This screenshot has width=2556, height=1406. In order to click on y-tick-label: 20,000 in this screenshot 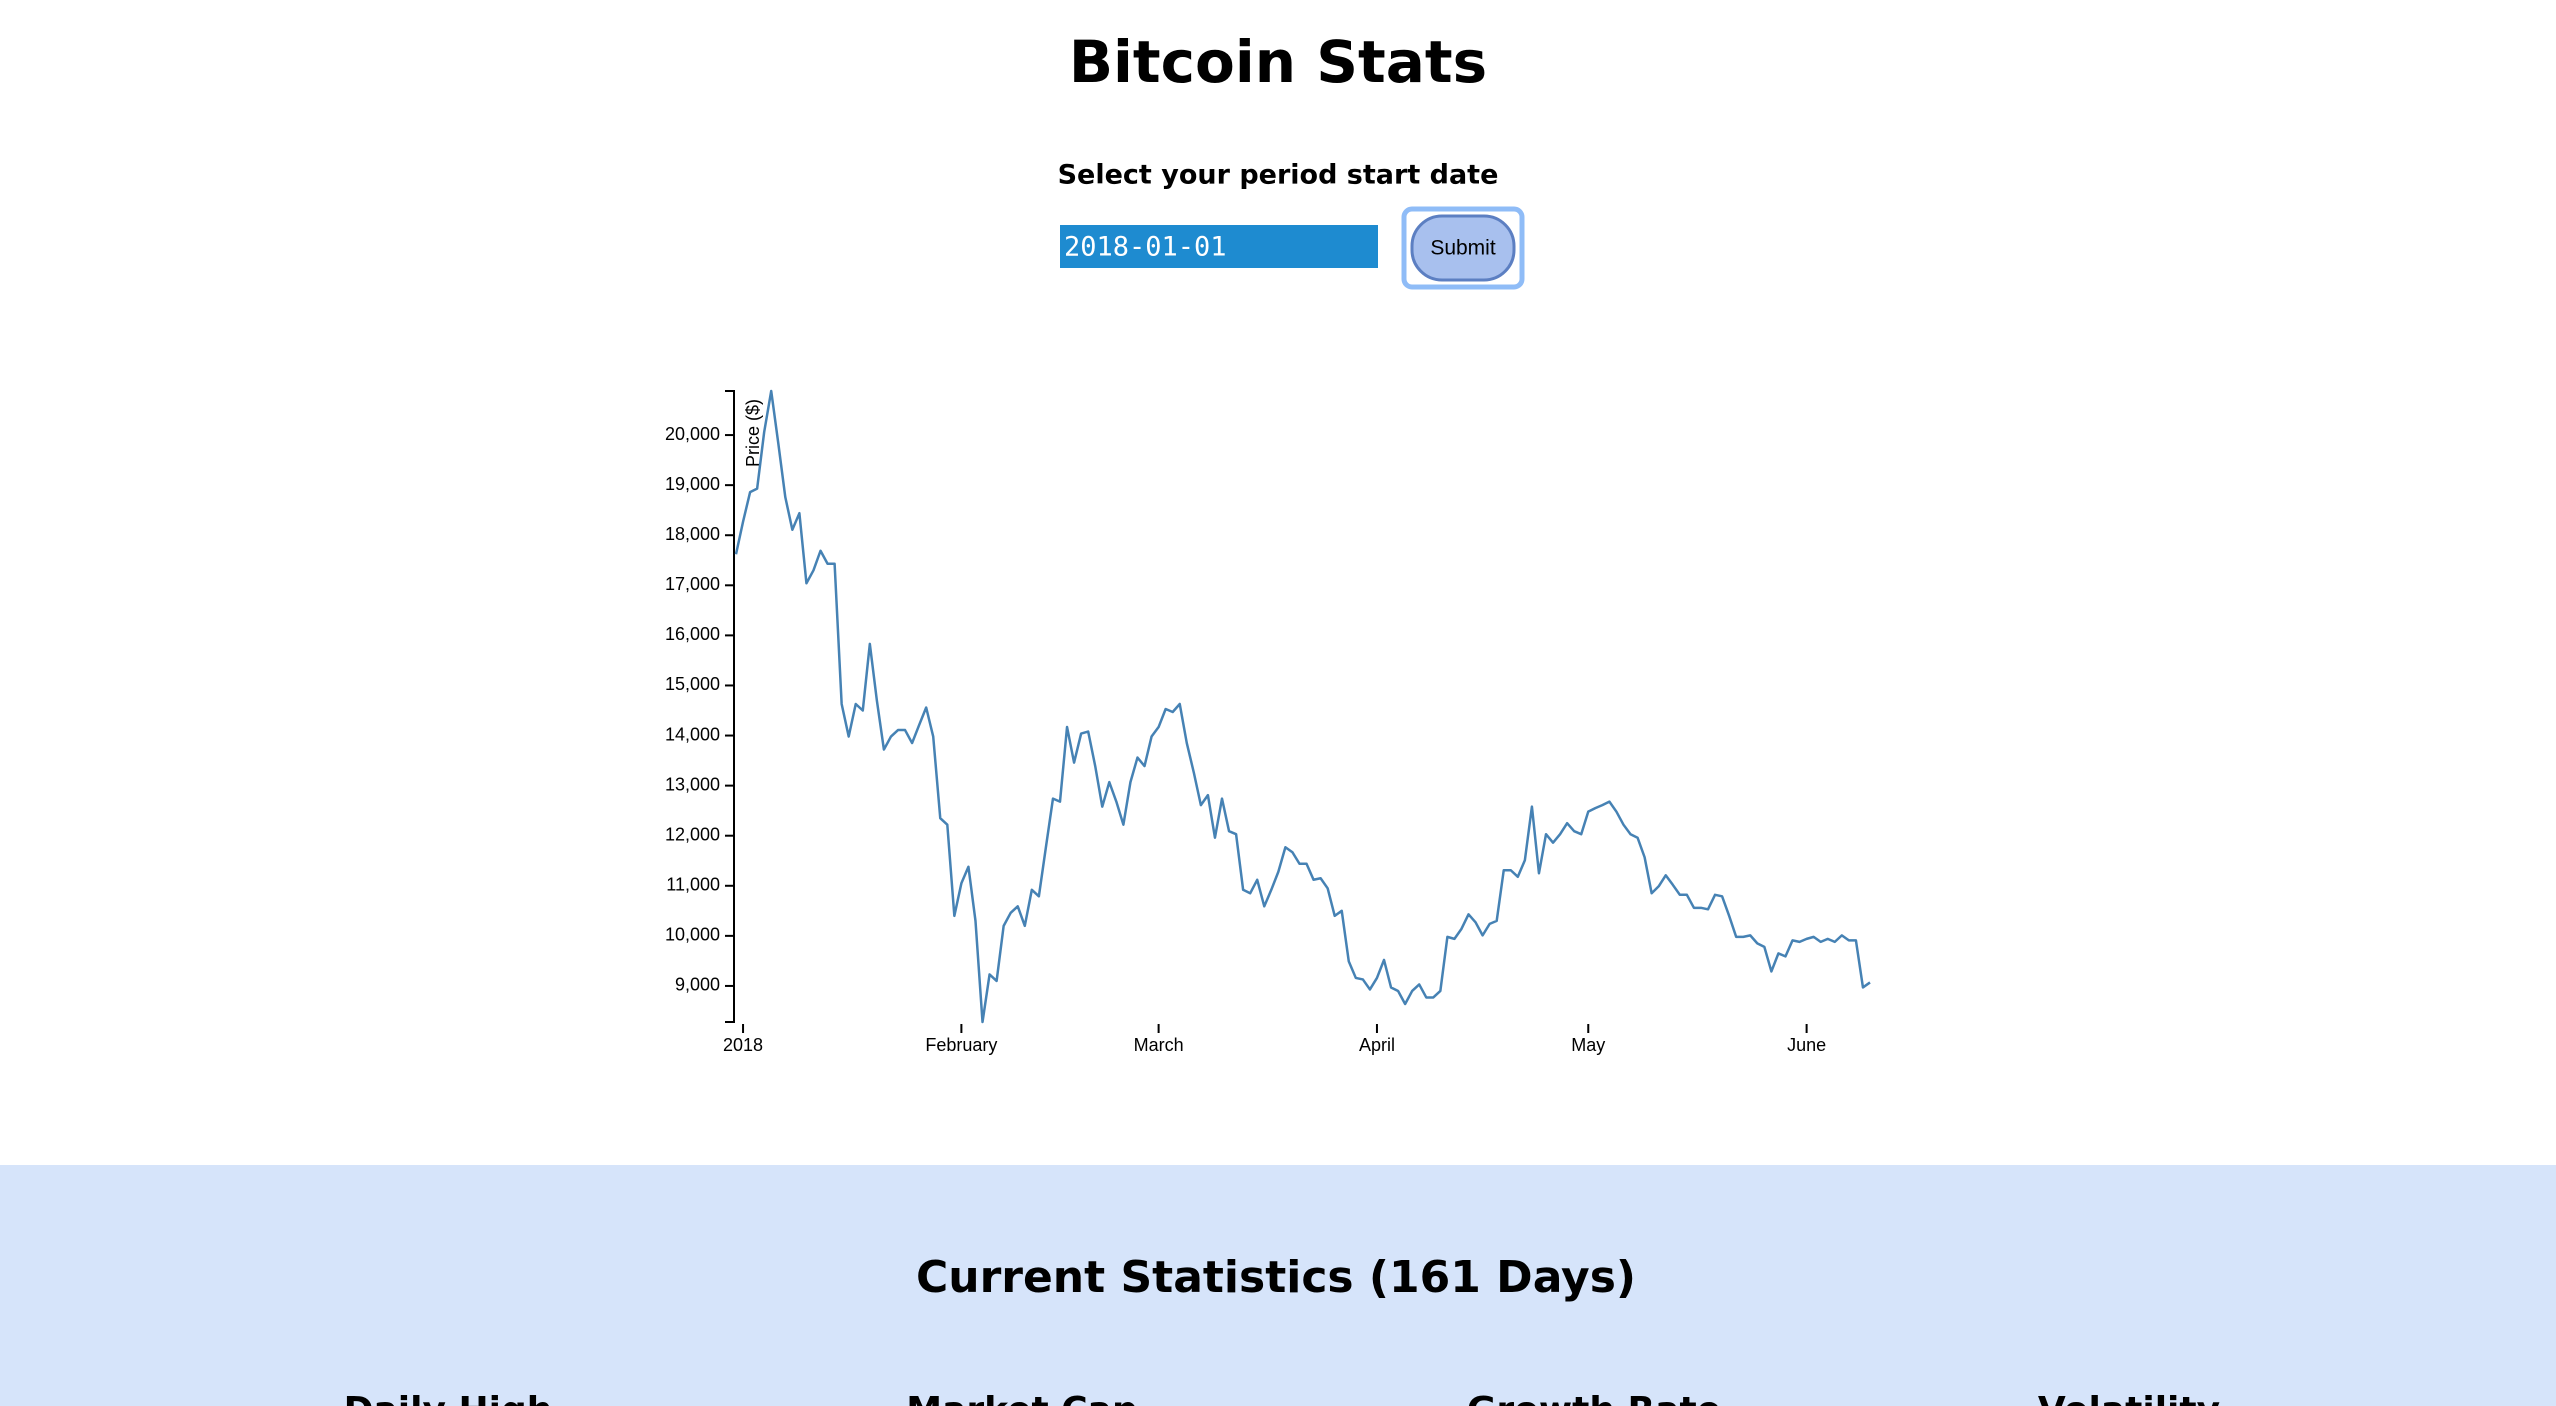, I will do `click(692, 434)`.